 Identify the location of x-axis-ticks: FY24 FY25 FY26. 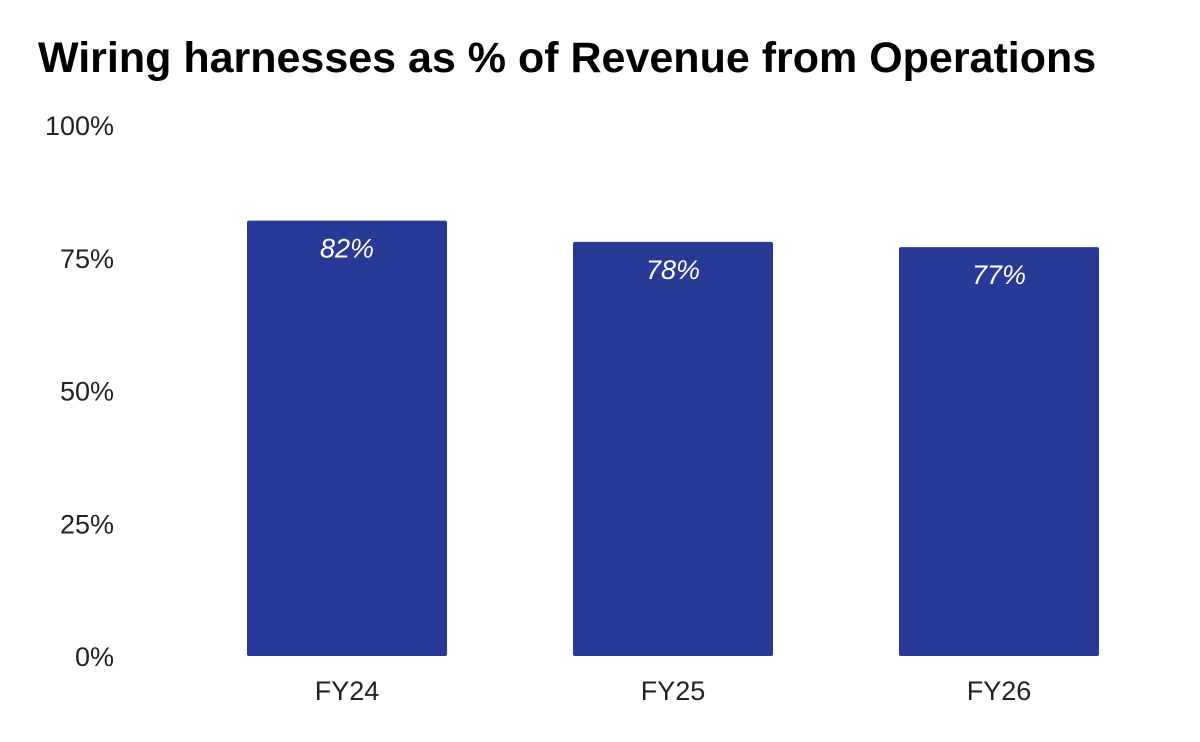
(673, 691).